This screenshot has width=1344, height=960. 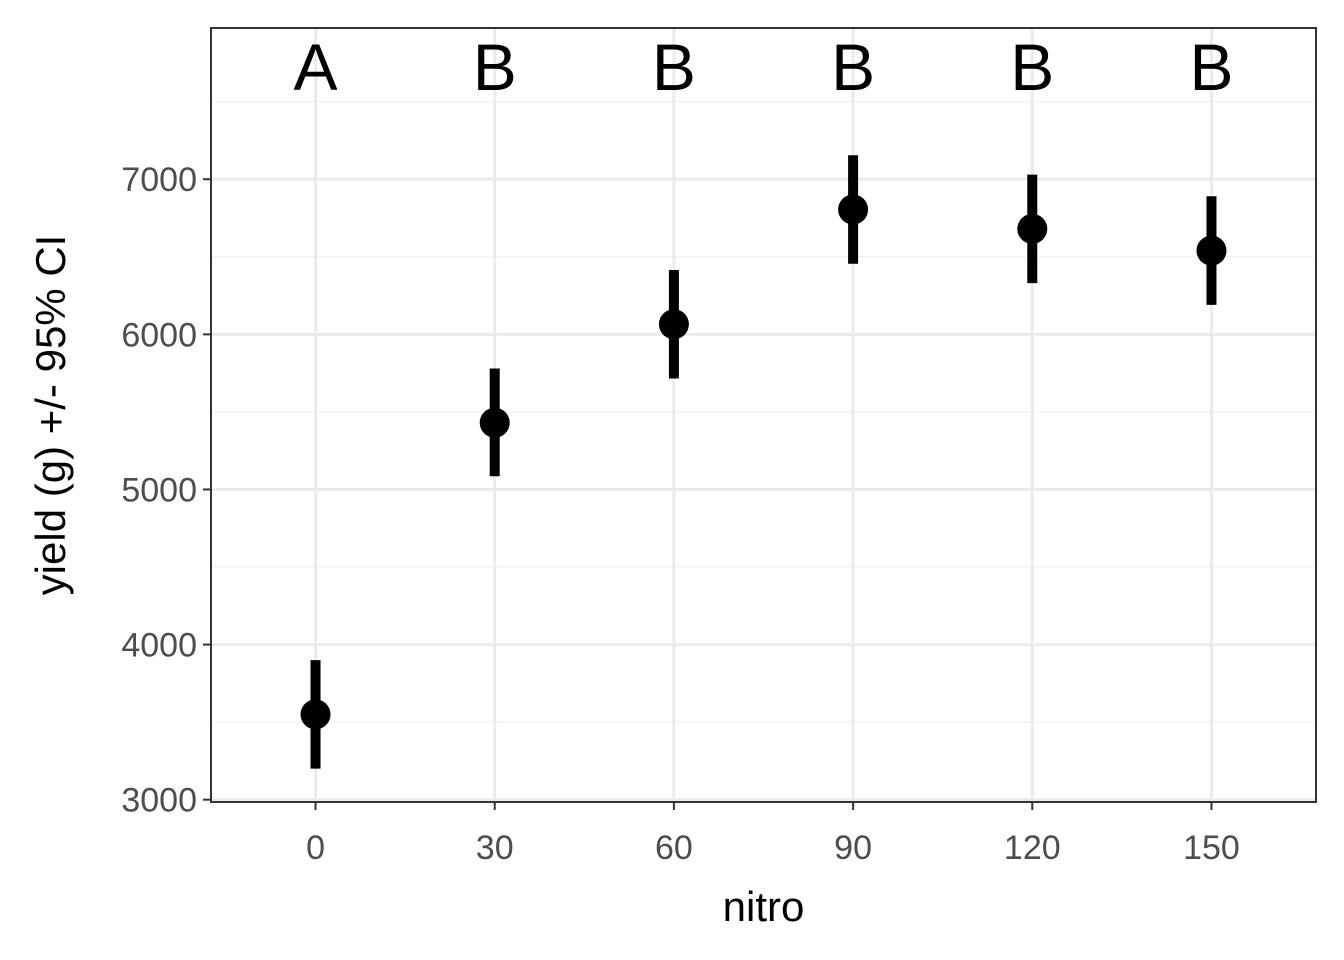 What do you see at coordinates (316, 67) in the screenshot?
I see `significance-letter: A` at bounding box center [316, 67].